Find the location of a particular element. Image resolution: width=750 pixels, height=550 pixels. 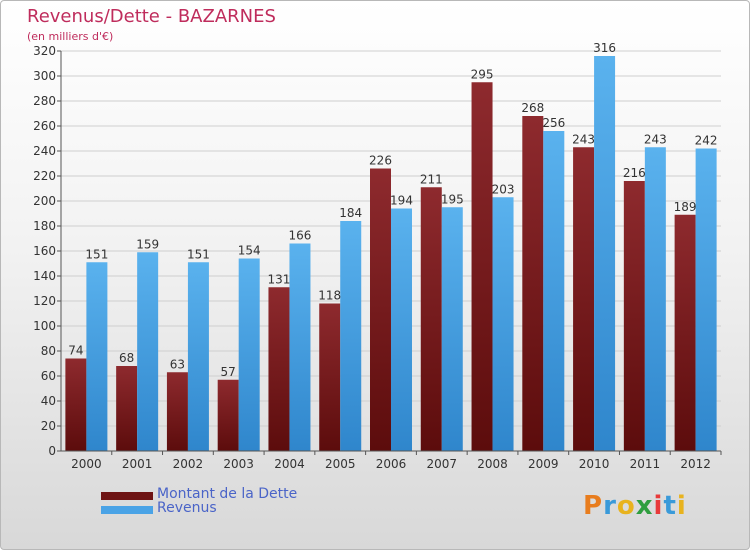

data-label: 68 is located at coordinates (126, 358).